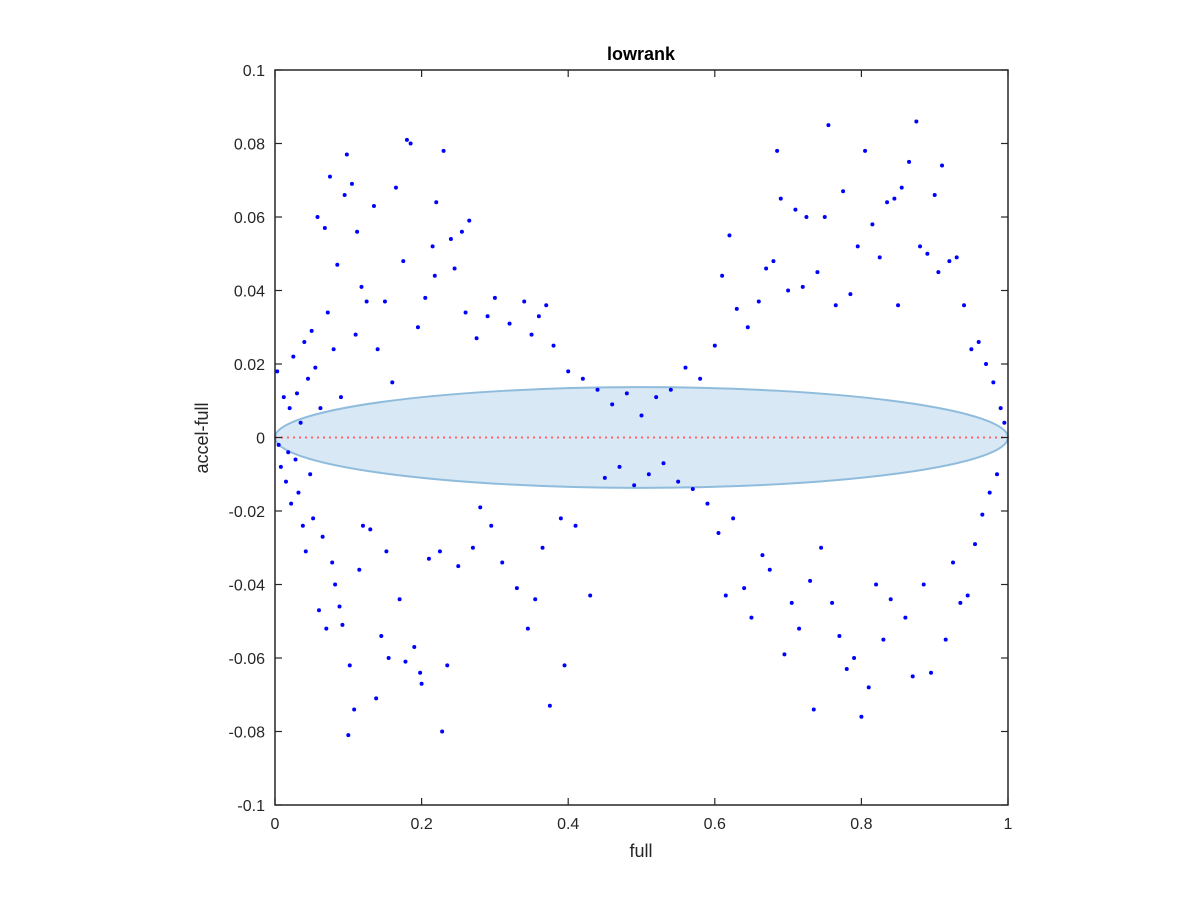 This screenshot has width=1200, height=905. I want to click on y-tick-label: -0.04, so click(247, 586).